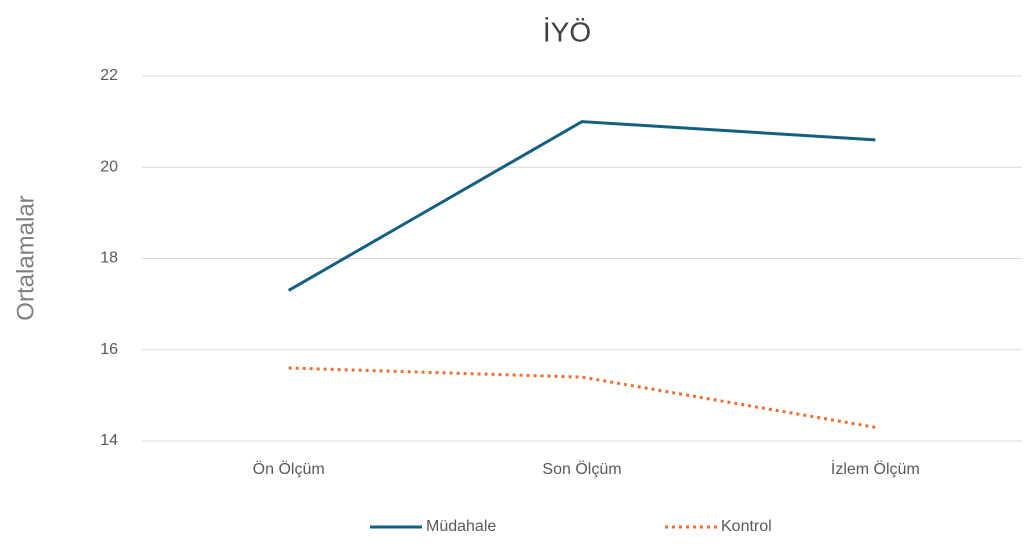 The height and width of the screenshot is (545, 1025). Describe the element at coordinates (875, 468) in the screenshot. I see `x-tick-label: İzlem Ölçüm` at that location.